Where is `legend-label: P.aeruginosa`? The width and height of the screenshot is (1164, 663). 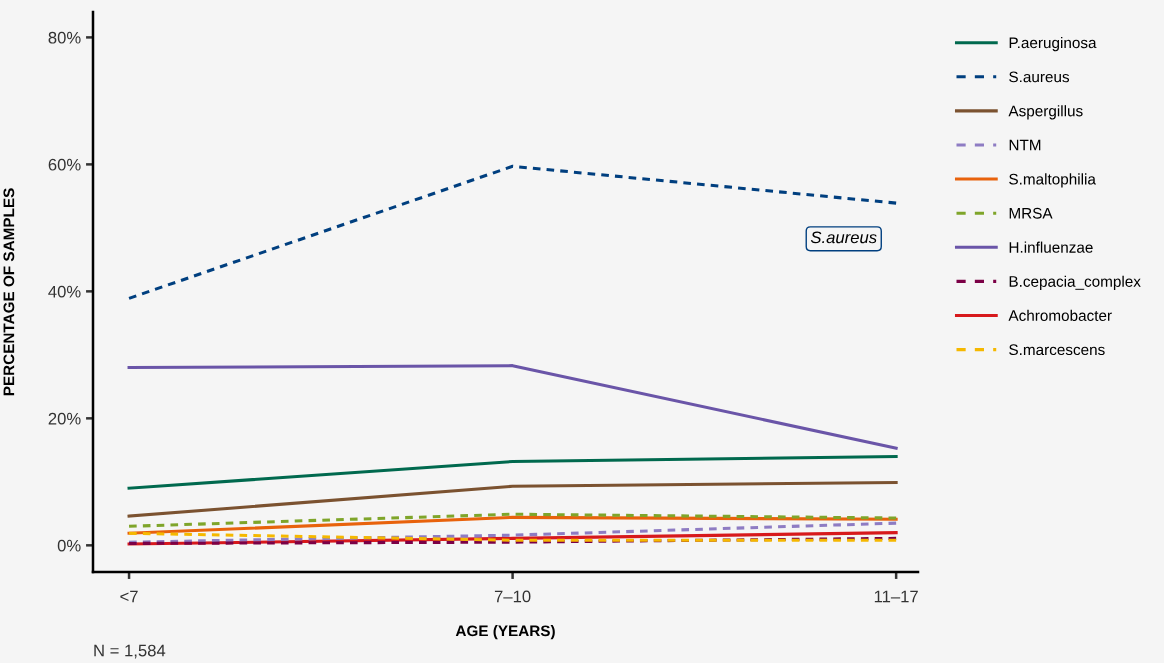
legend-label: P.aeruginosa is located at coordinates (1053, 44).